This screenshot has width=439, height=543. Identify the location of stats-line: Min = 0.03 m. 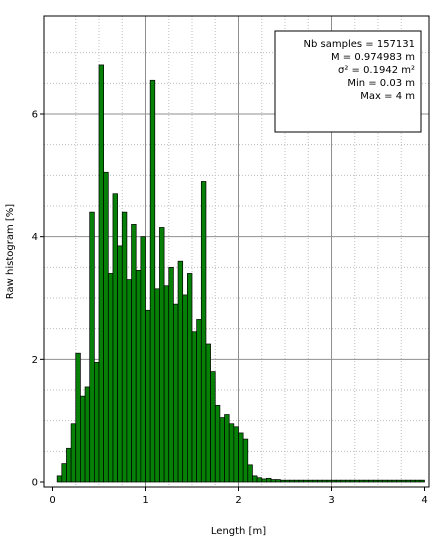
(381, 83).